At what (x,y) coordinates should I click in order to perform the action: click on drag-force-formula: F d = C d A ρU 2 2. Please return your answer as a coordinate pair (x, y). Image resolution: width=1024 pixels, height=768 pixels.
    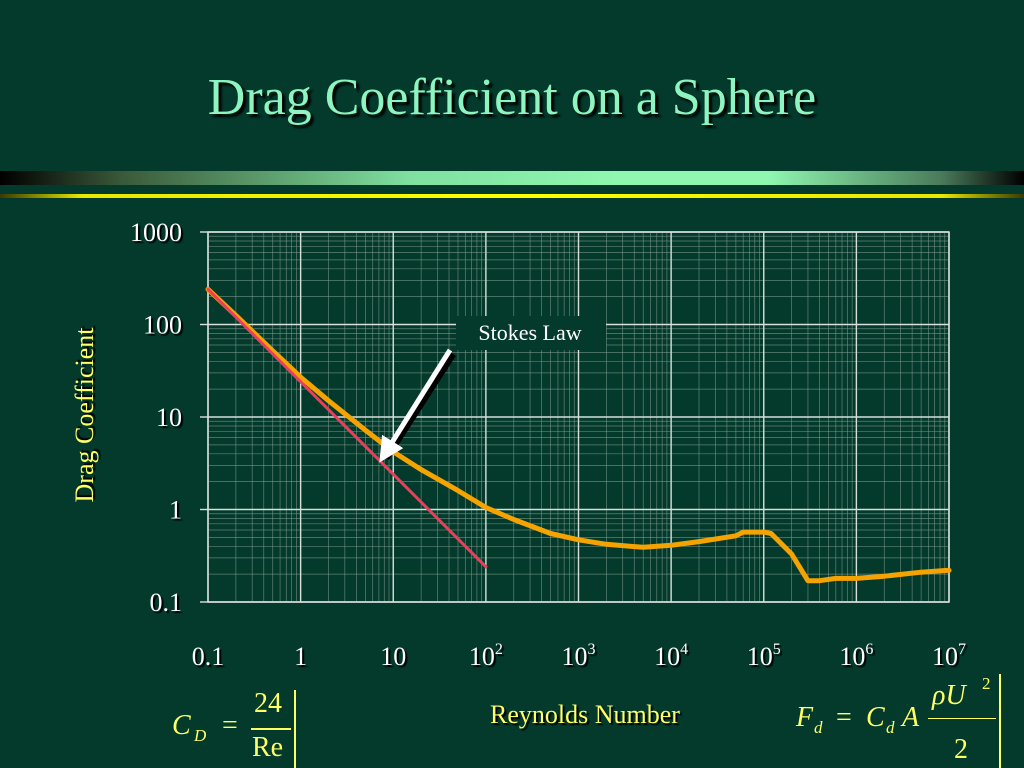
    Looking at the image, I should click on (901, 720).